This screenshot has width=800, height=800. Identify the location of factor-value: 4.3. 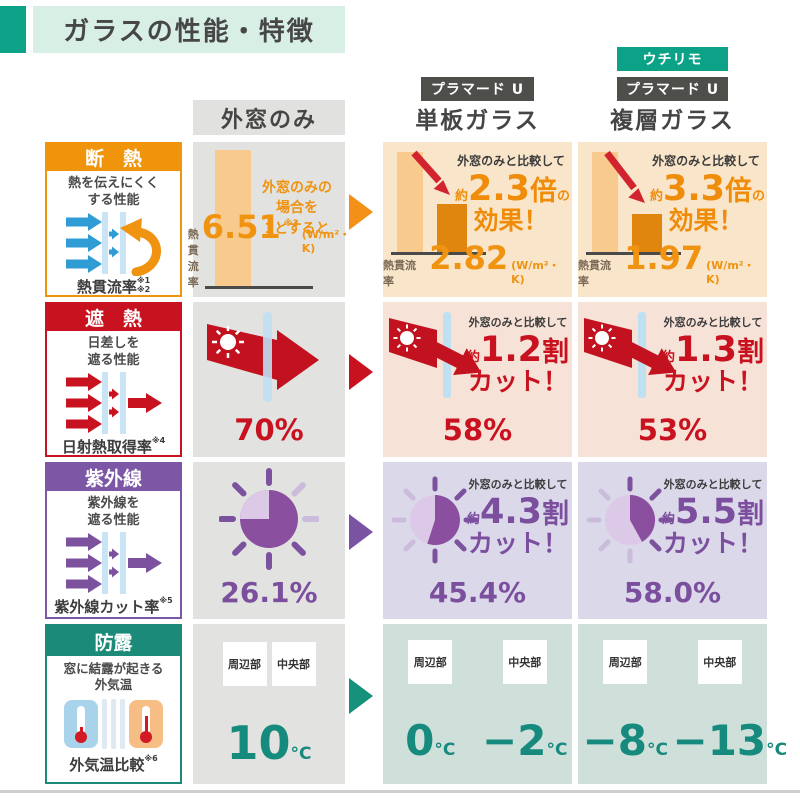
(511, 512).